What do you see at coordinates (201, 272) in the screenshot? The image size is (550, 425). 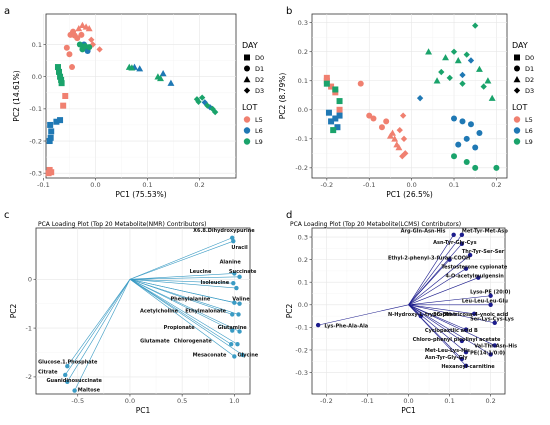 I see `metabolite-label: Leucine` at bounding box center [201, 272].